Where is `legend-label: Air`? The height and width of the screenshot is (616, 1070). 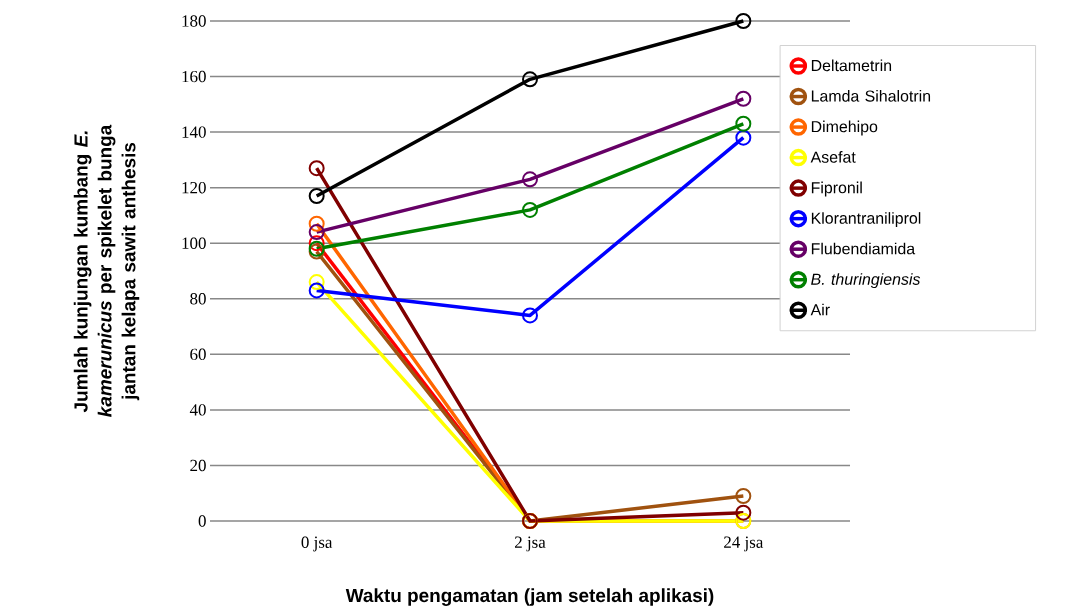
legend-label: Air is located at coordinates (820, 309).